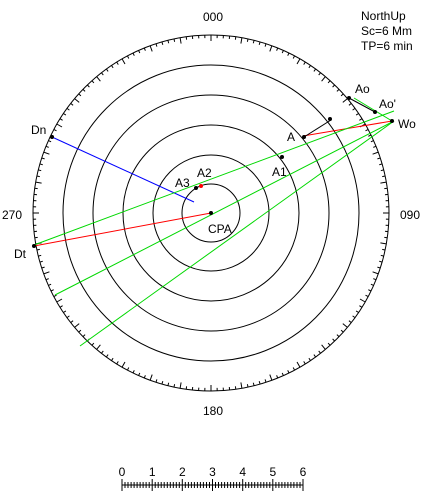  I want to click on label-dt: Dt, so click(20, 254).